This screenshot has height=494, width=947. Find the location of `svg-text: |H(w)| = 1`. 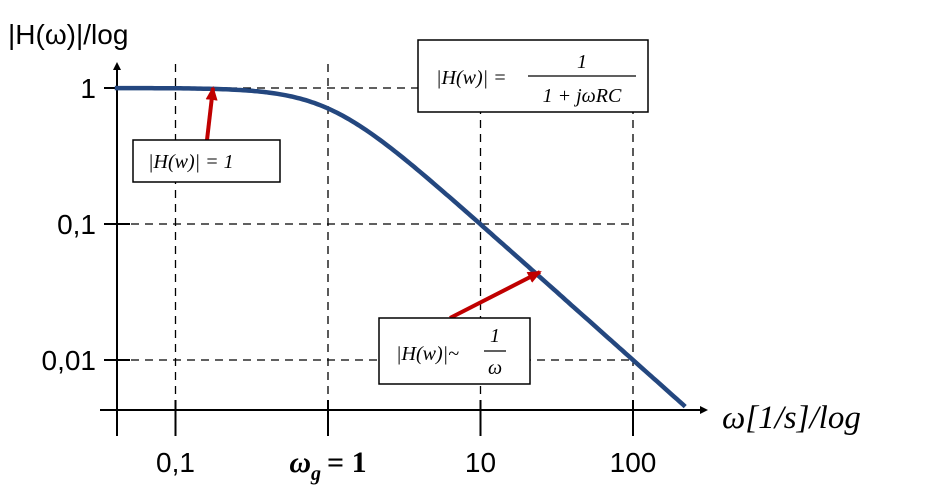

svg-text: |H(w)| = 1 is located at coordinates (191, 162).